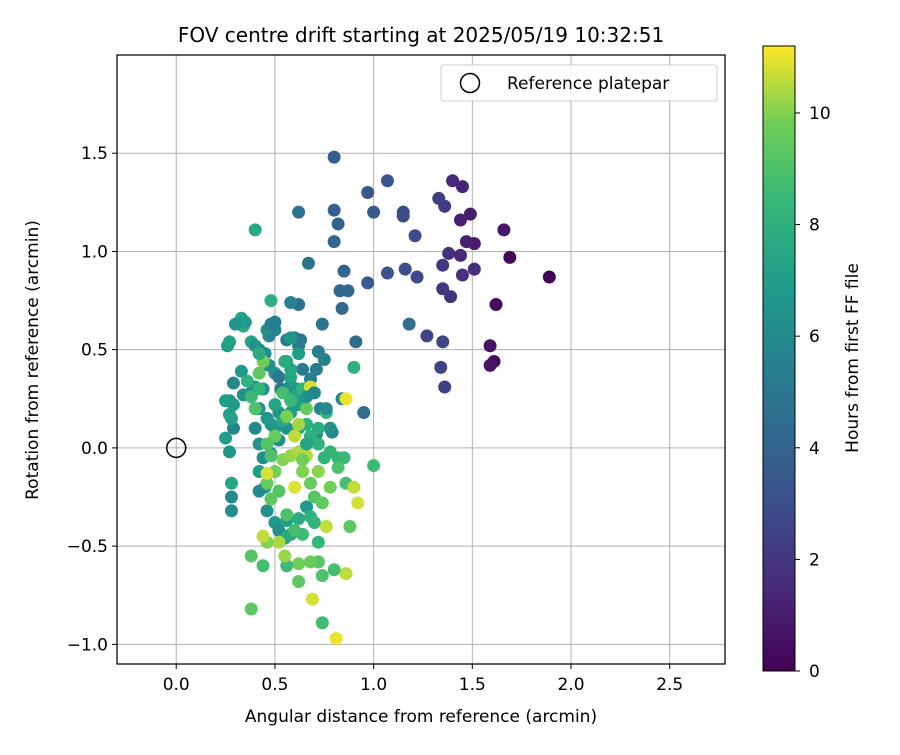 The width and height of the screenshot is (900, 755). I want to click on colorbar-tick-label: 10, so click(820, 114).